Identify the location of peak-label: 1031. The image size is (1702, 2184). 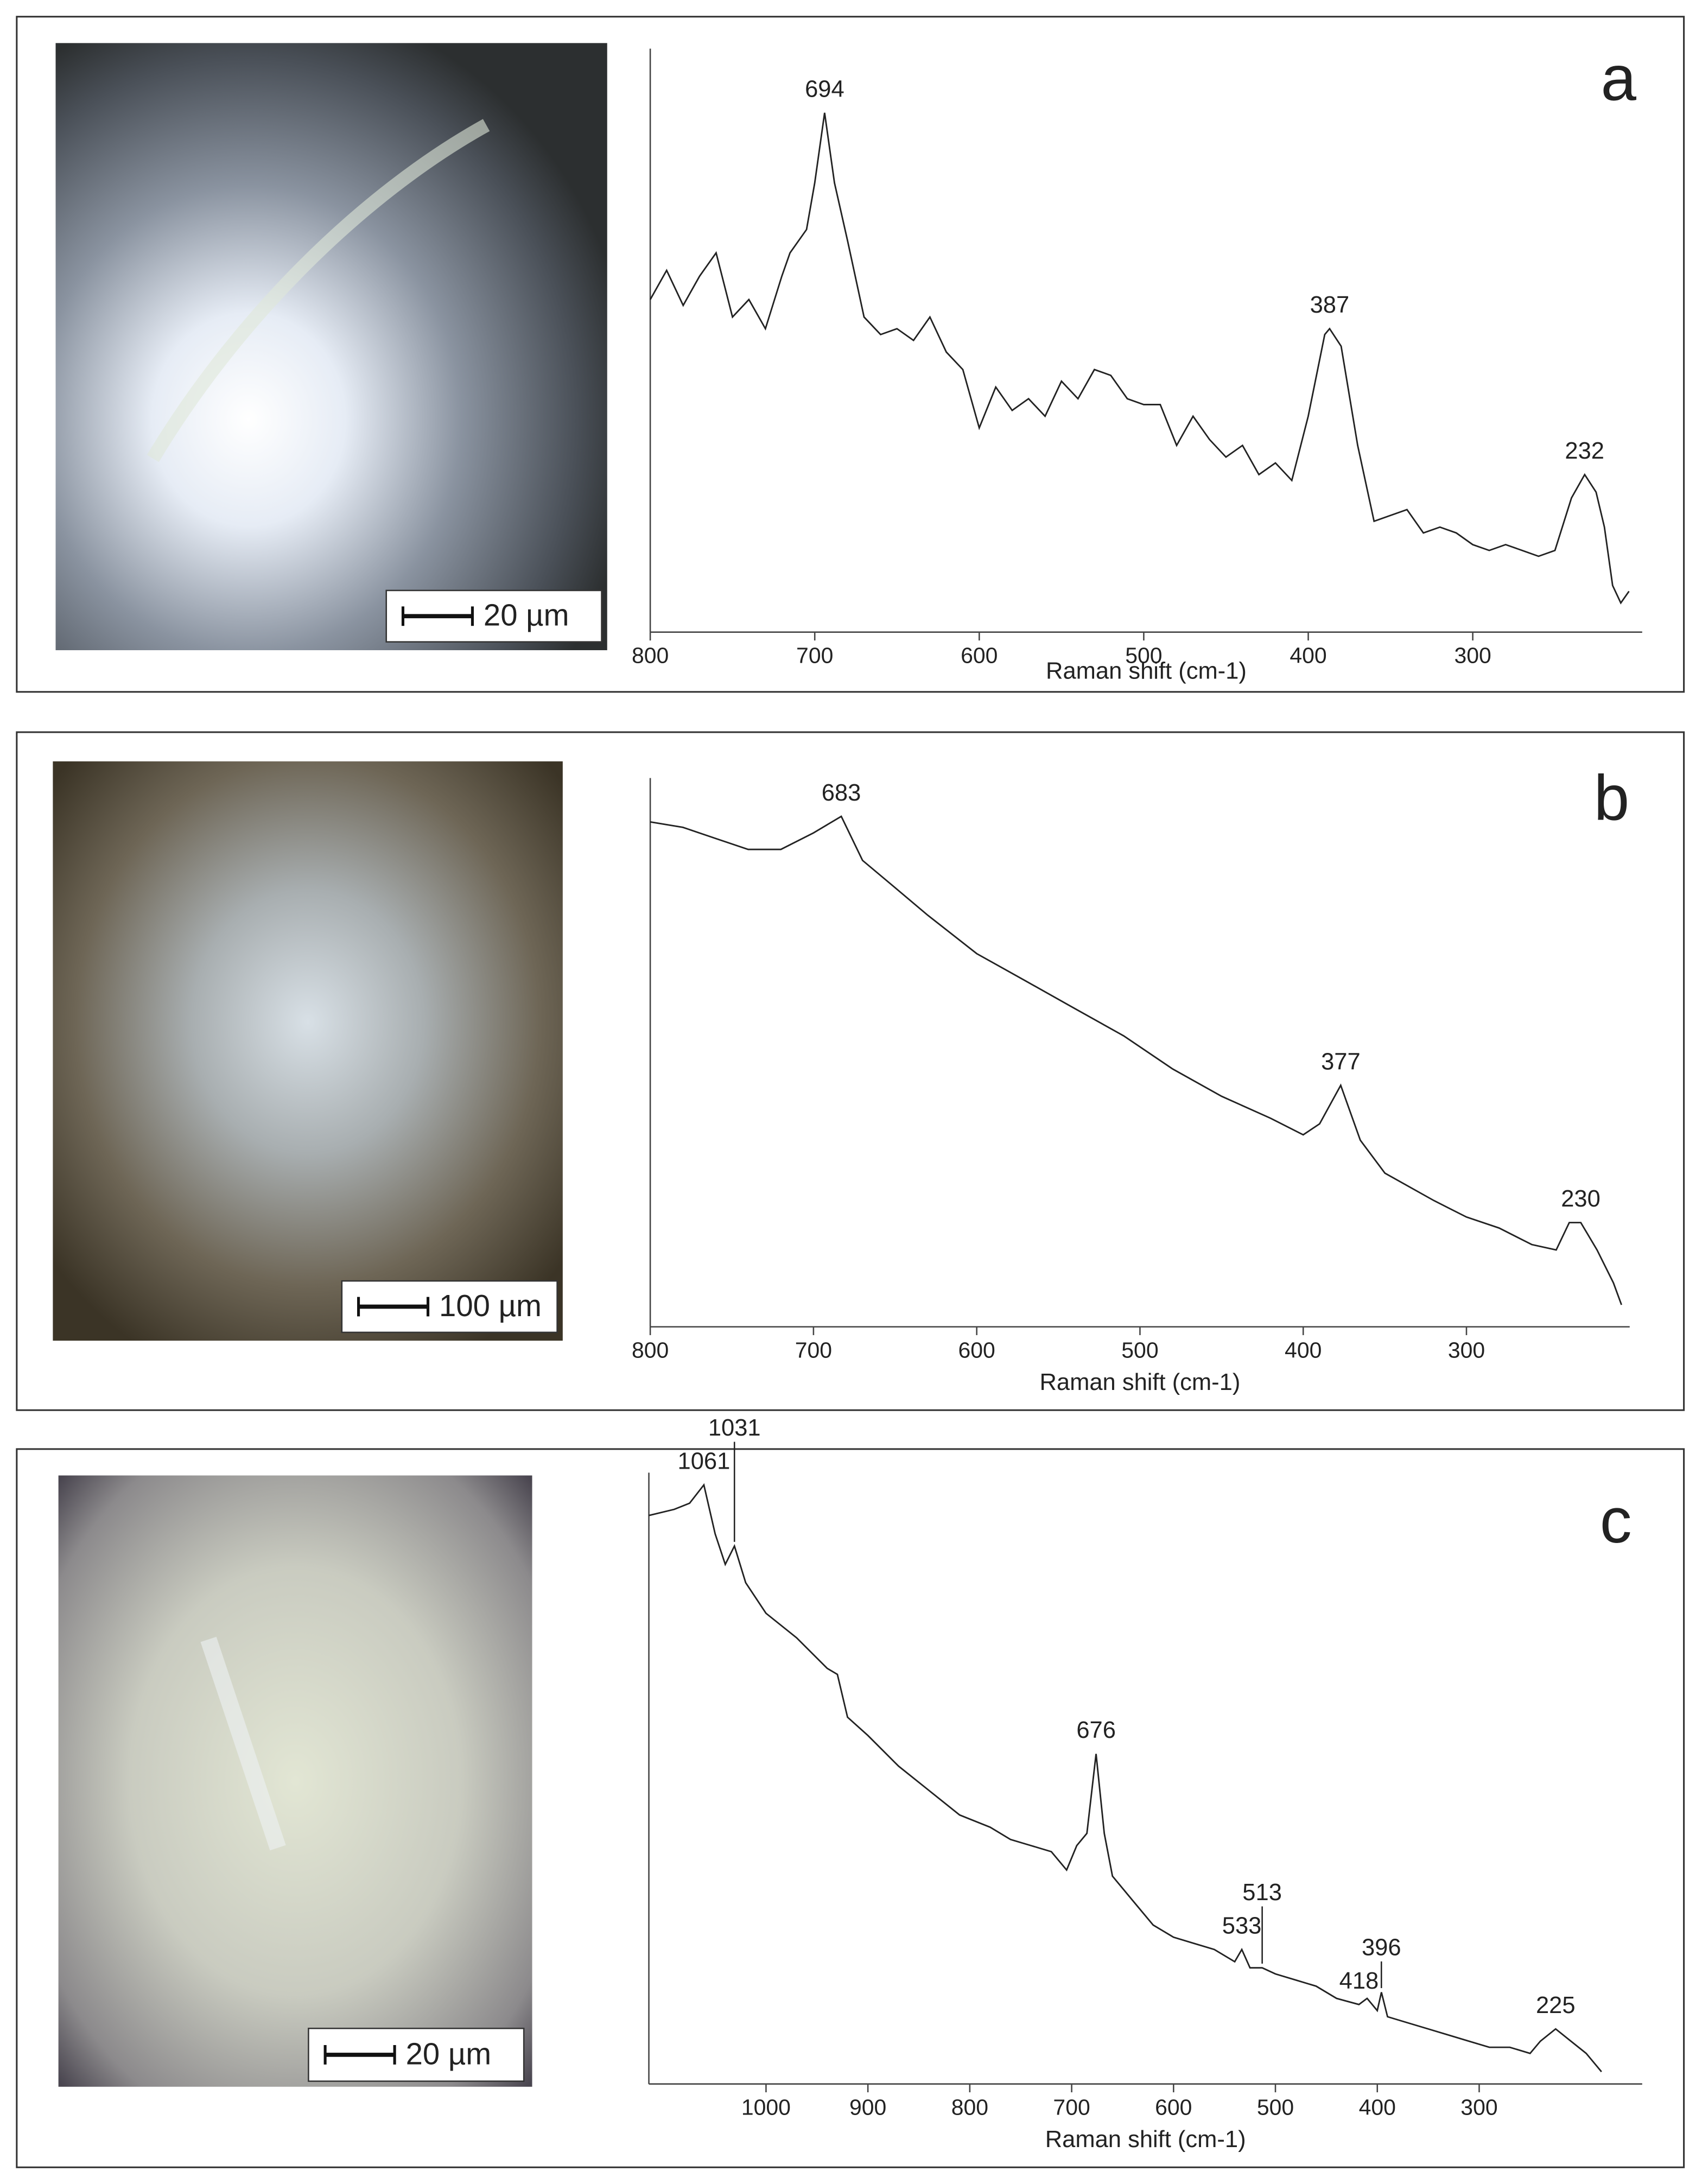
(734, 1428).